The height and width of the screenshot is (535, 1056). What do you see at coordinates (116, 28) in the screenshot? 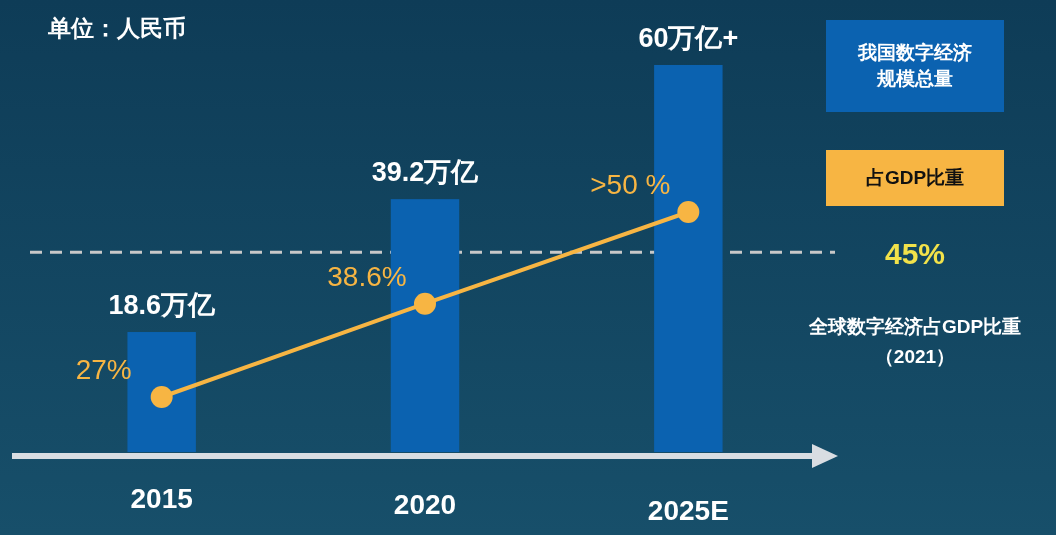
I see `text: 单位：人民币` at bounding box center [116, 28].